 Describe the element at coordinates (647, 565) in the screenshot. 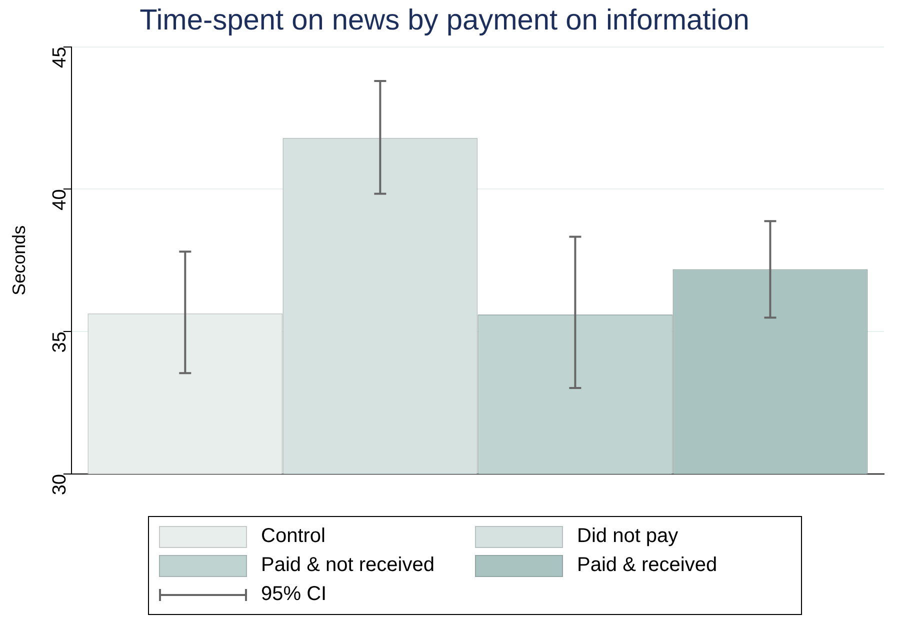

I see `legend-label: Paid & received` at that location.